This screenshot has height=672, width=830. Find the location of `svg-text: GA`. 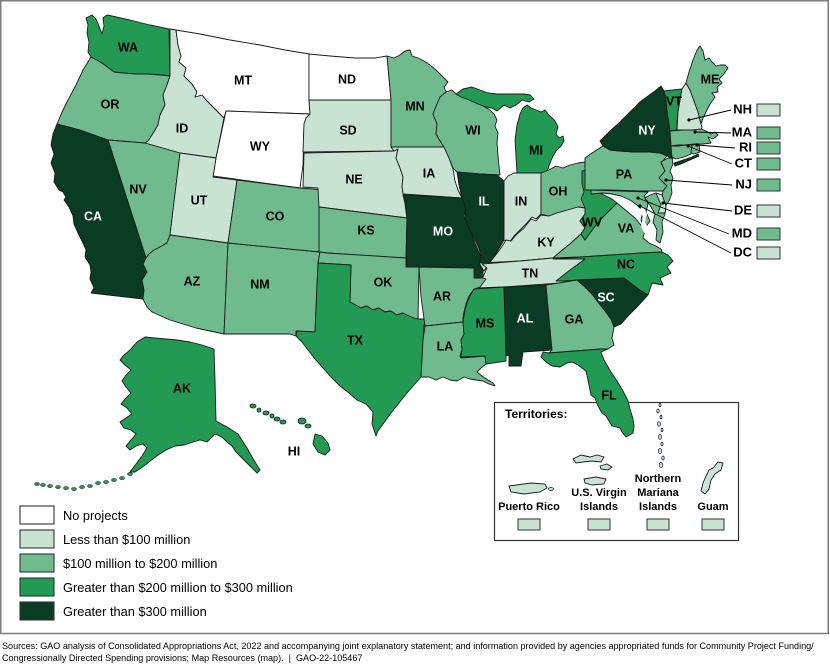

svg-text: GA is located at coordinates (574, 319).